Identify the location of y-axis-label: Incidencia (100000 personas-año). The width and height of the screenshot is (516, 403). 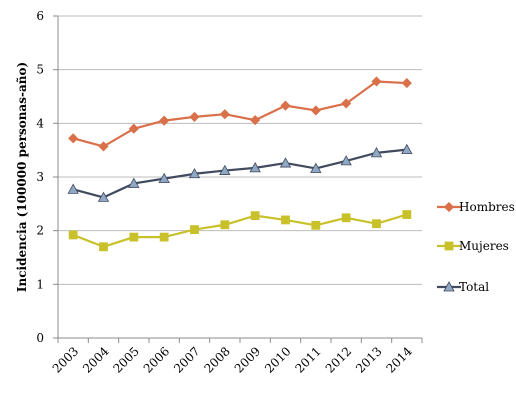
(22, 177).